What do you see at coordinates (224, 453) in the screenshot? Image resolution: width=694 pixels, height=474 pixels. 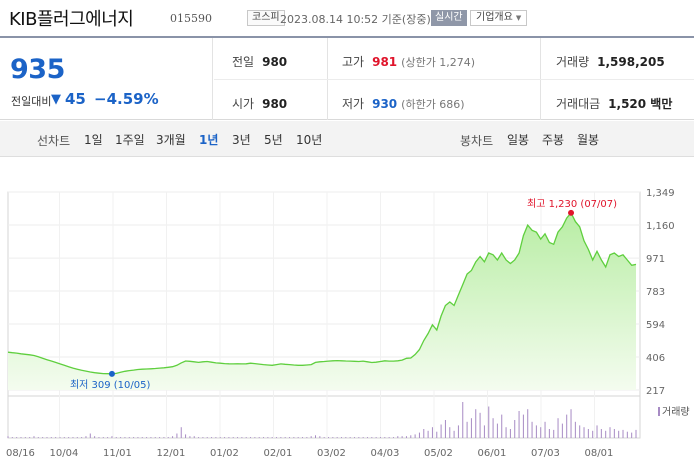 I see `x-tick-label: 01/02` at bounding box center [224, 453].